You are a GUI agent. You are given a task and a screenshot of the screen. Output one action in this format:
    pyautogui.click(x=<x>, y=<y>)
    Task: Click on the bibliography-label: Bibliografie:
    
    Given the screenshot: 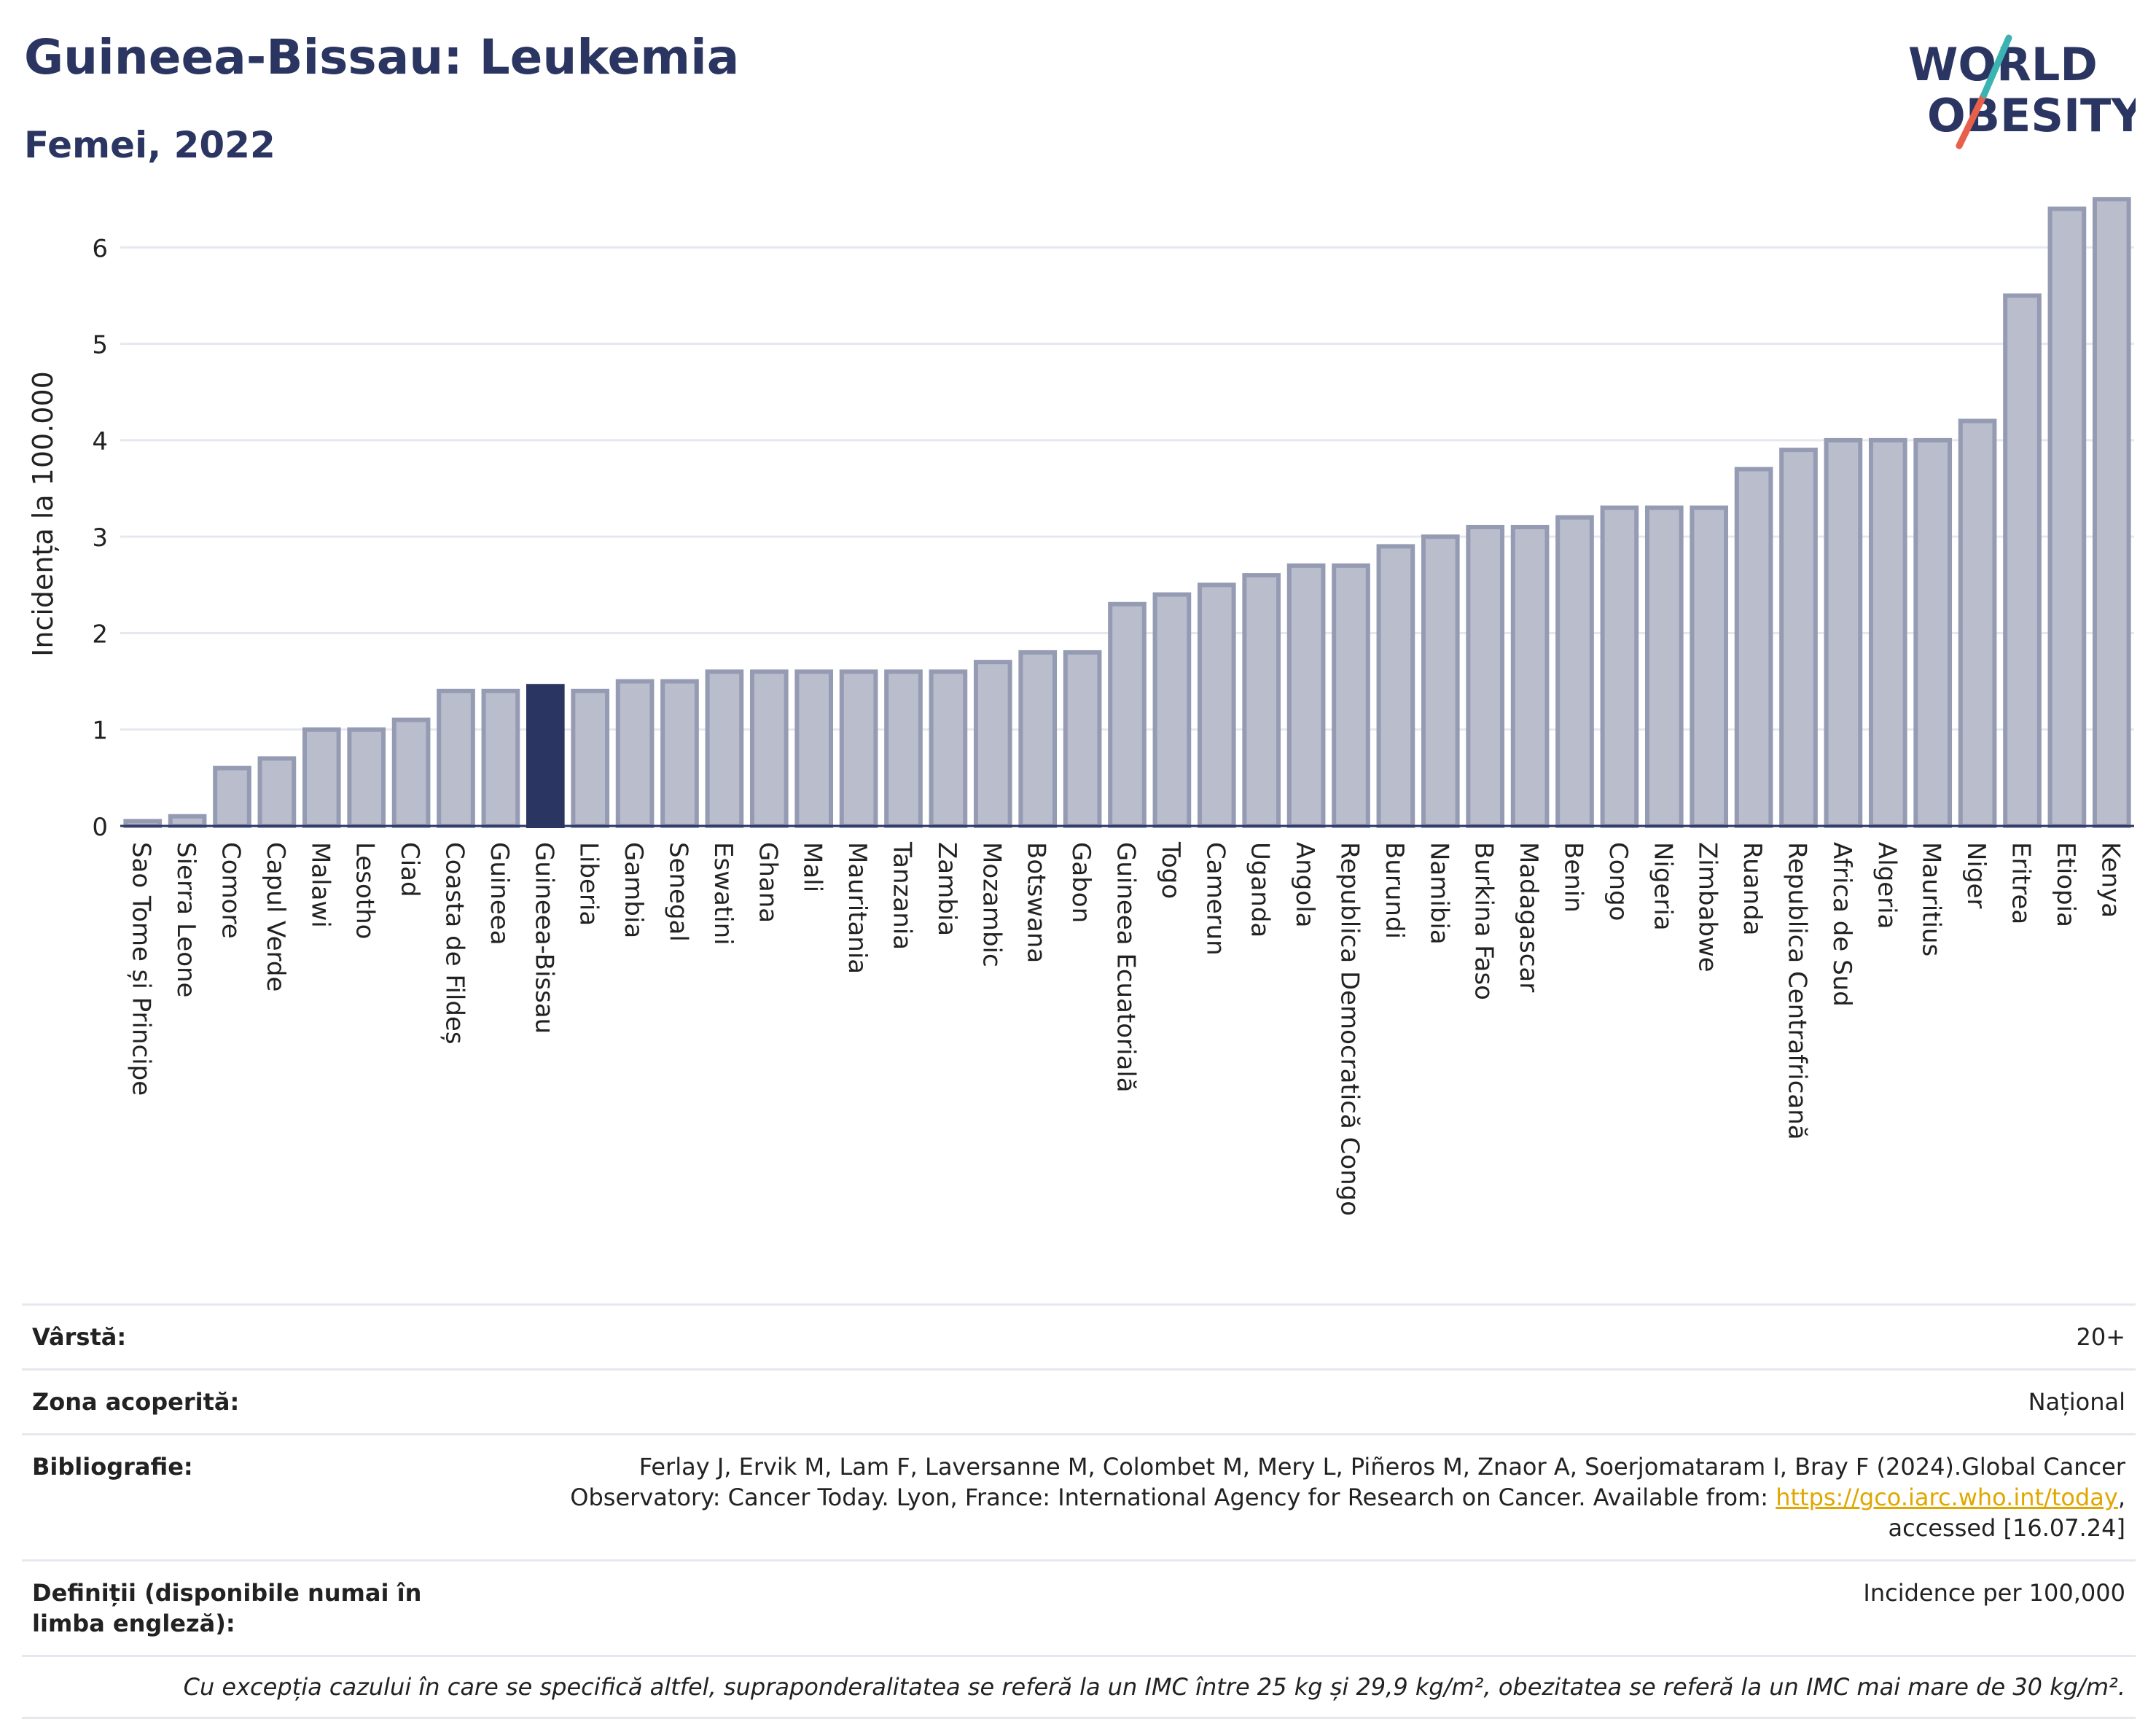 What is the action you would take?
    pyautogui.click(x=113, y=1467)
    